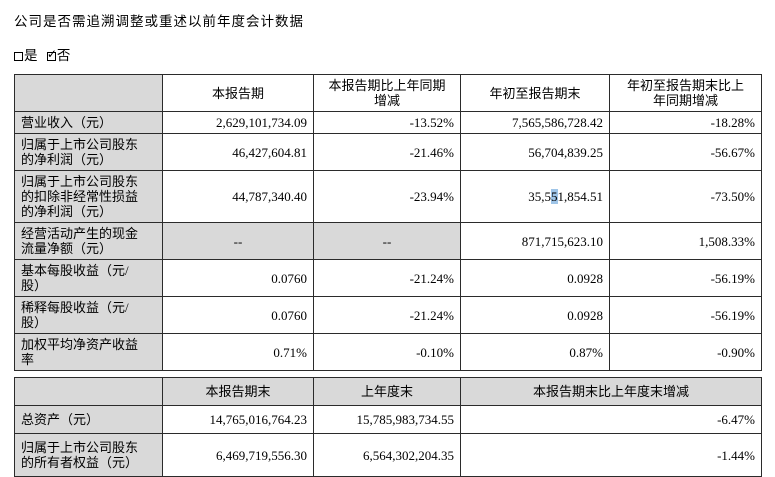 The image size is (775, 477). I want to click on cell-ytd-yoy: -56.67%, so click(685, 152).